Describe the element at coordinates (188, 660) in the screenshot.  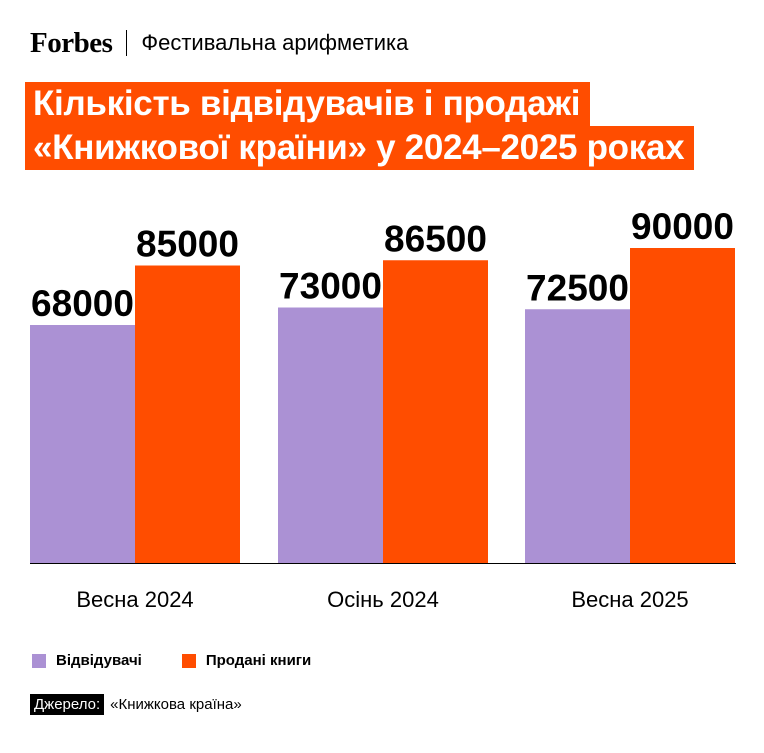
I see `legend-swatch-books` at that location.